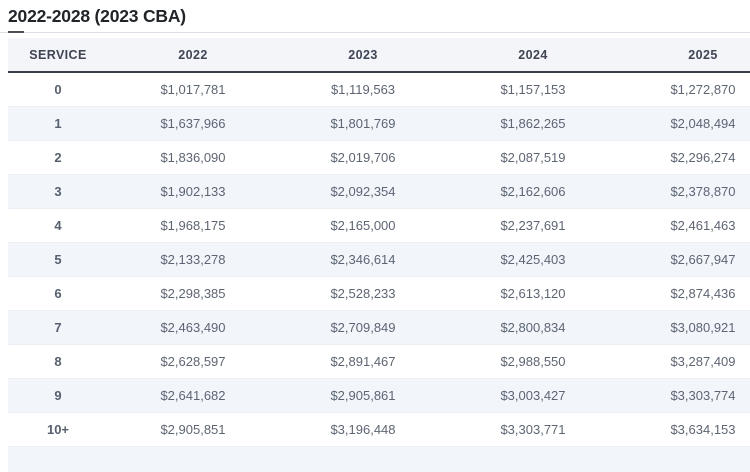 This screenshot has width=750, height=472. What do you see at coordinates (97, 16) in the screenshot?
I see `page-title: 2022-2028 (2023 CBA)` at bounding box center [97, 16].